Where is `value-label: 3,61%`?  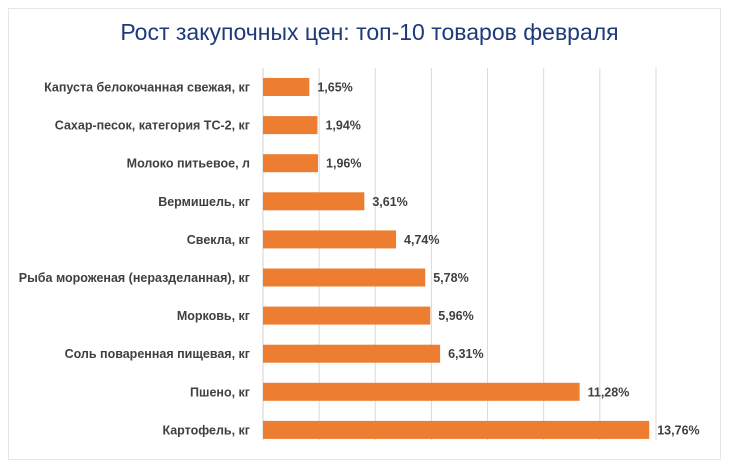 value-label: 3,61% is located at coordinates (389, 202).